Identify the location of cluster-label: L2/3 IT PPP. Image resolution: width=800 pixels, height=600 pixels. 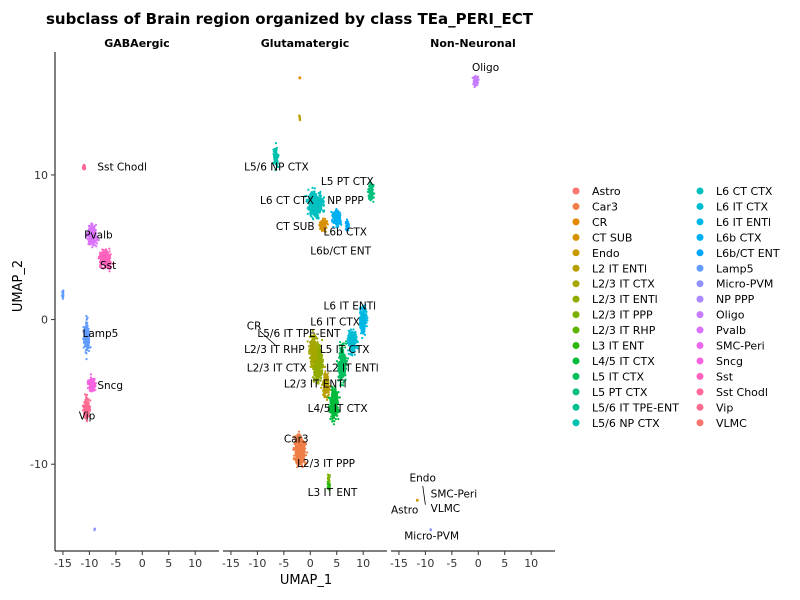
(326, 464).